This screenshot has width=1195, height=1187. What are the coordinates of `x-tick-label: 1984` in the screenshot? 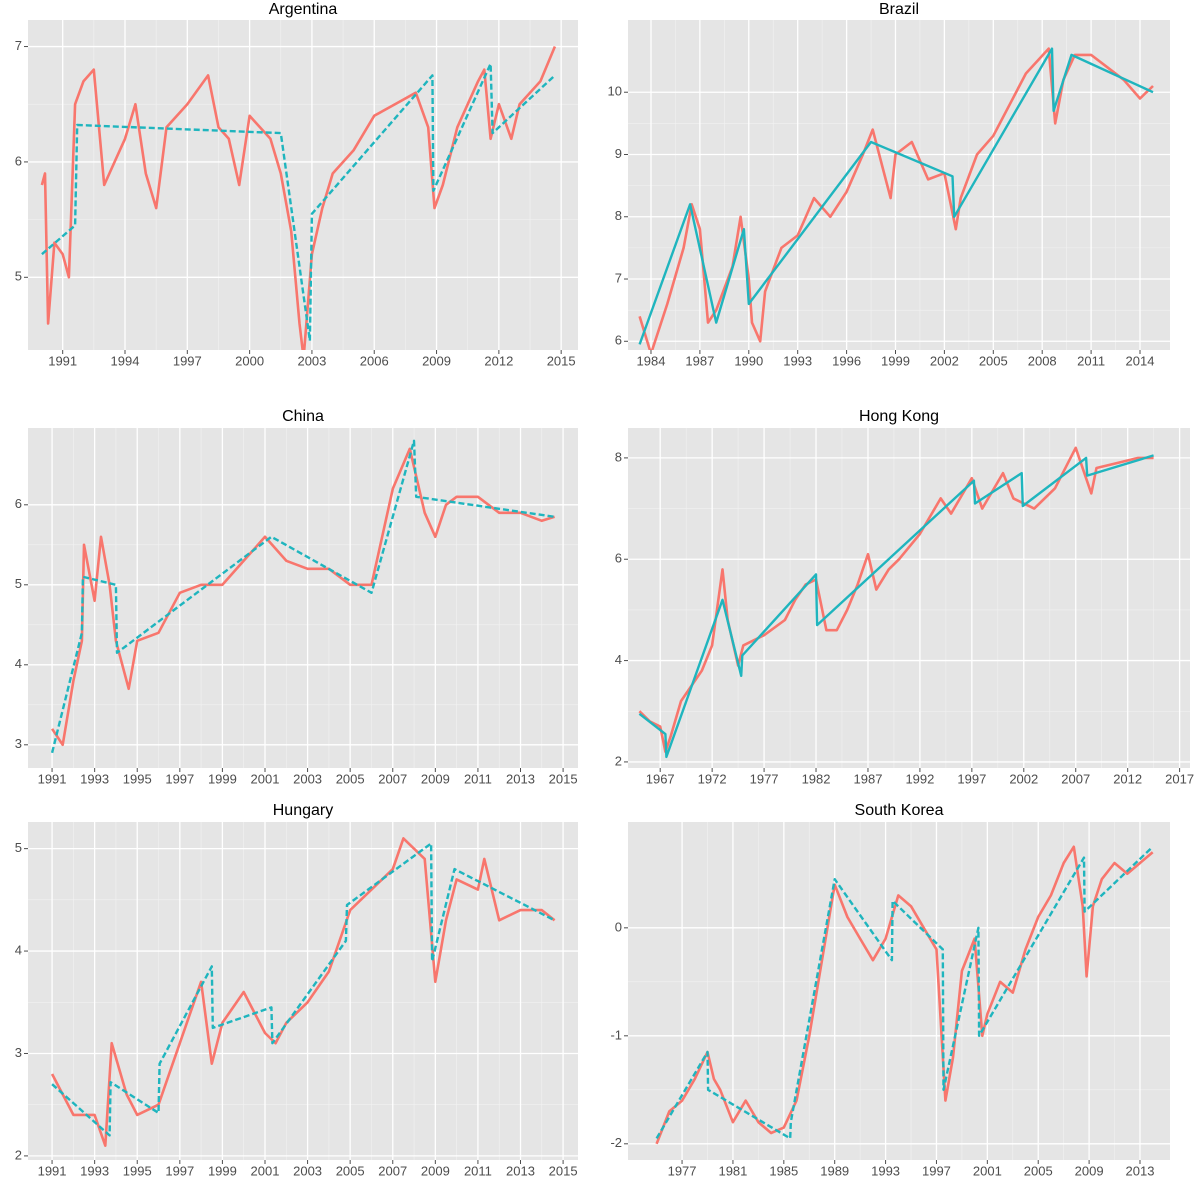 It's located at (651, 360).